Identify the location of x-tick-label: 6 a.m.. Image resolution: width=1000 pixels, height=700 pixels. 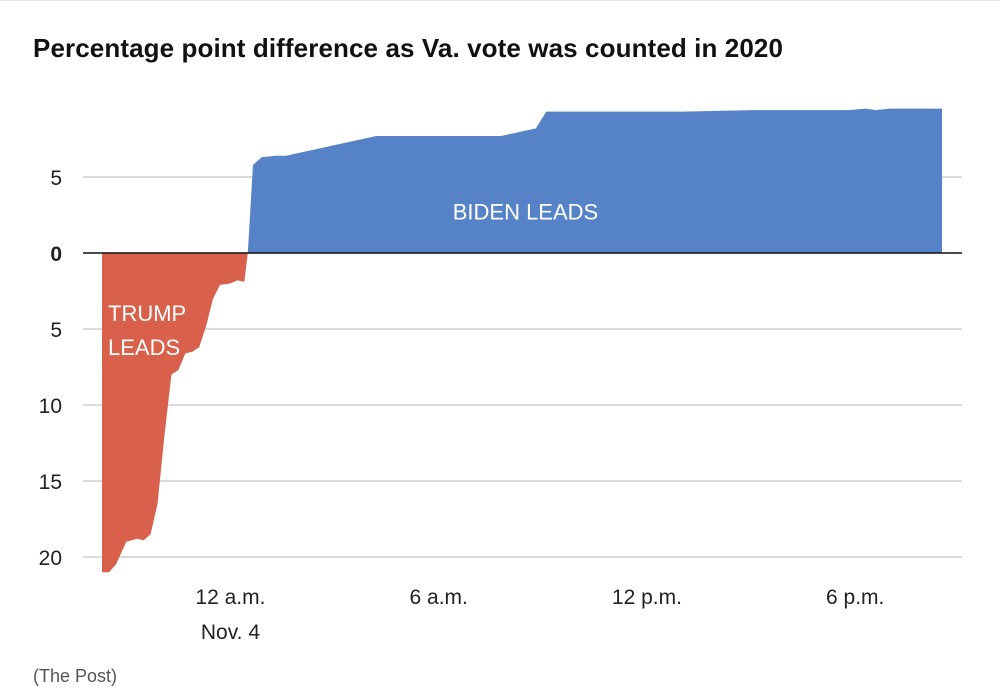
(439, 597).